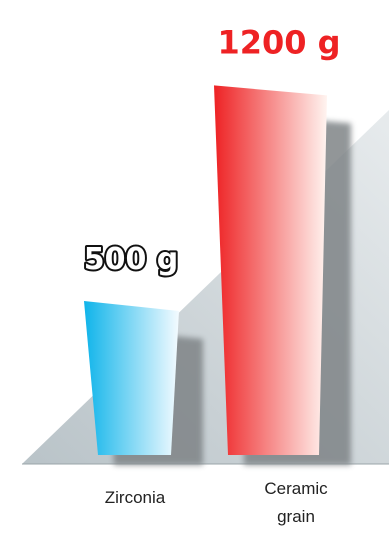  Describe the element at coordinates (135, 497) in the screenshot. I see `category-label: Zirconia` at that location.